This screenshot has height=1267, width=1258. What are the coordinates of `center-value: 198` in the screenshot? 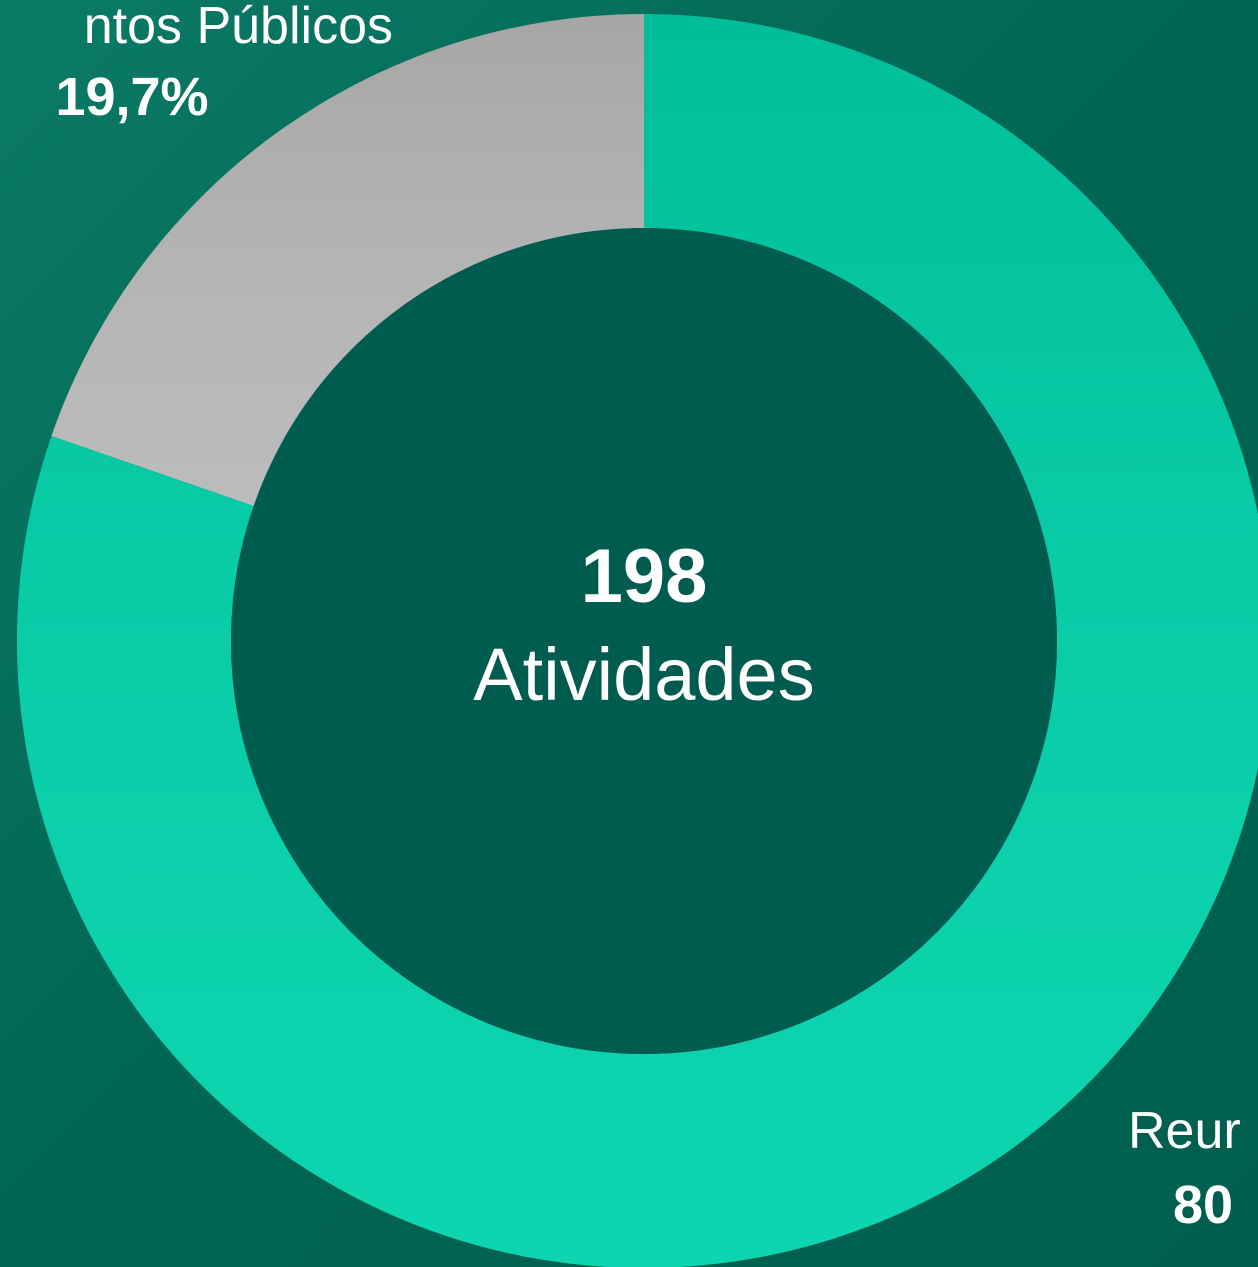 It's located at (644, 576).